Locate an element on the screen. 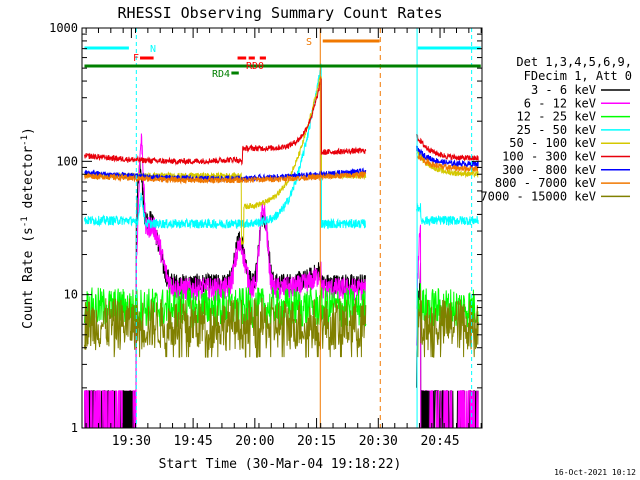 Image resolution: width=640 pixels, height=480 pixels. y-tick-label-1000: 1000 is located at coordinates (63, 28).